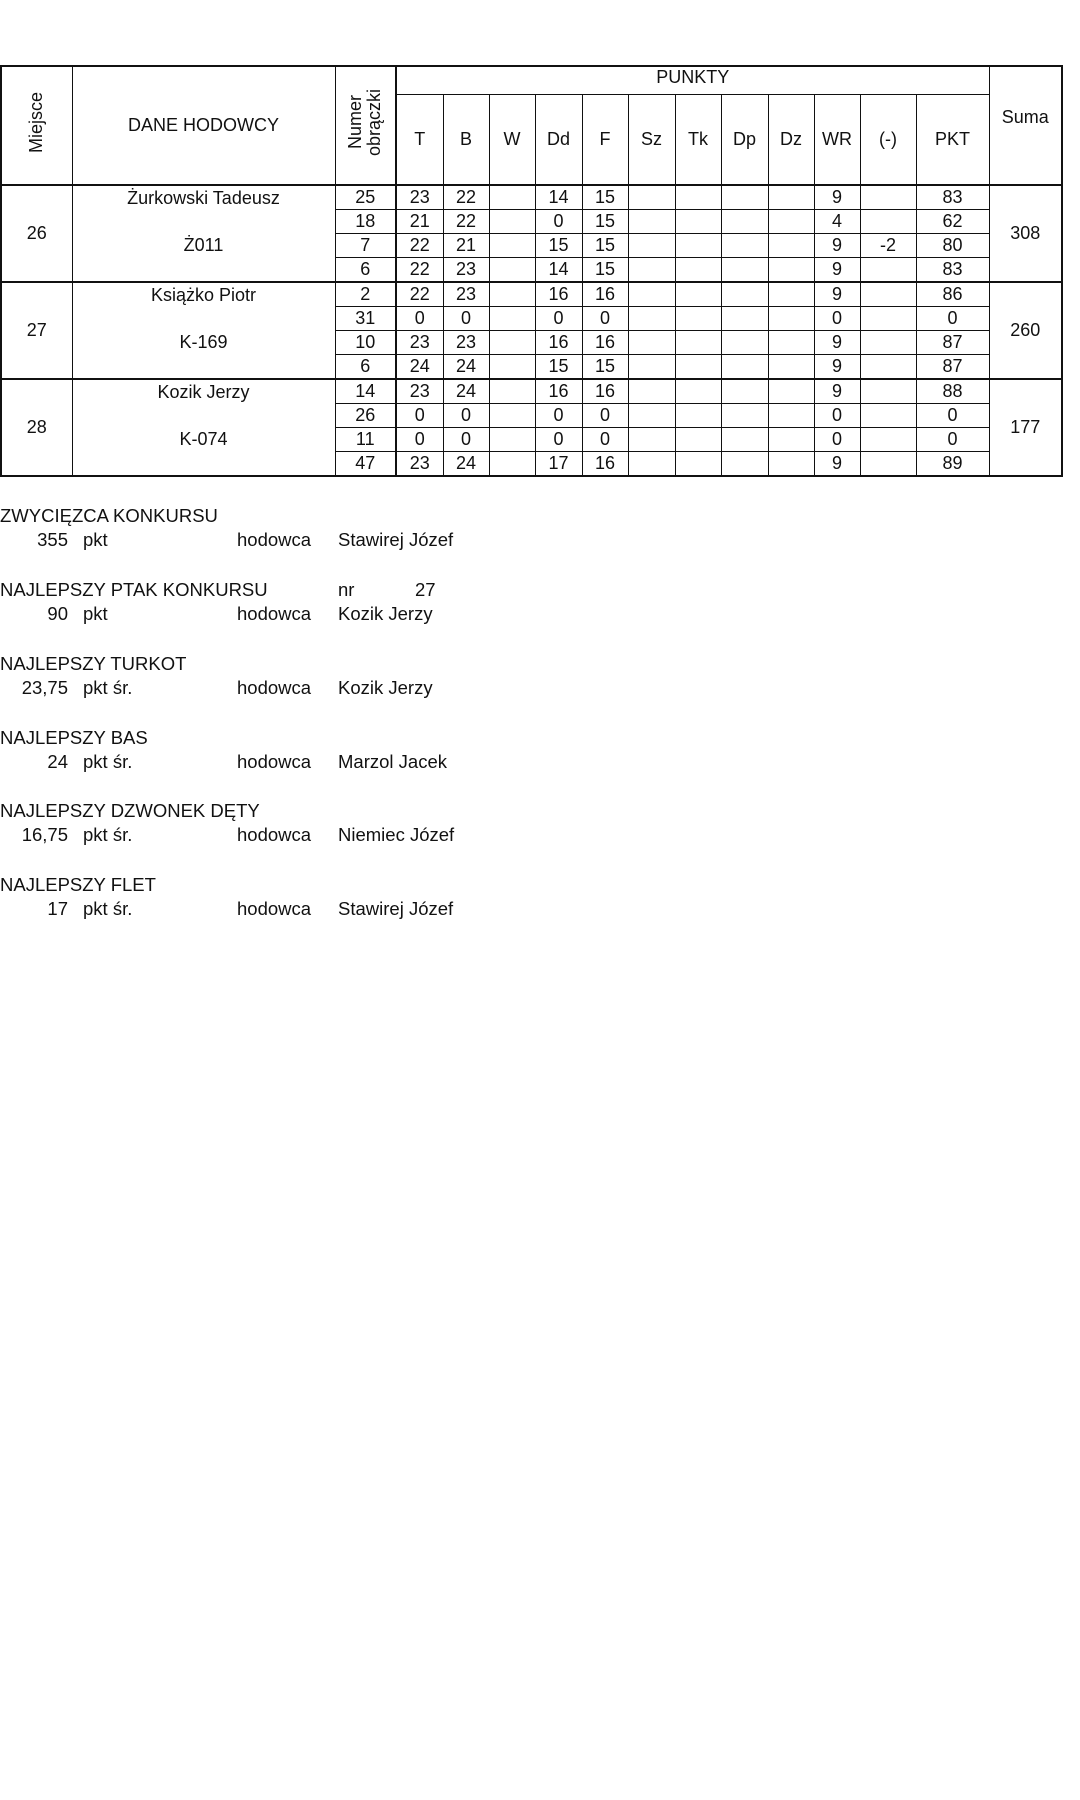 This screenshot has height=1800, width=1080. I want to click on bird-nr-value: 27, so click(425, 589).